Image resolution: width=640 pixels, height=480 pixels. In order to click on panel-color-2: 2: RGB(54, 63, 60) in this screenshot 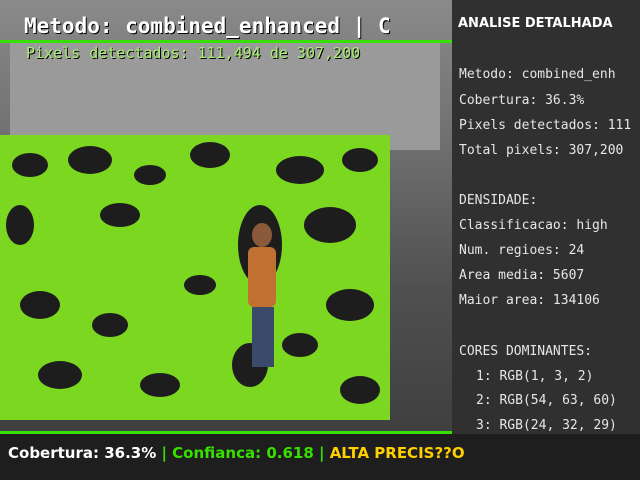, I will do `click(546, 400)`.